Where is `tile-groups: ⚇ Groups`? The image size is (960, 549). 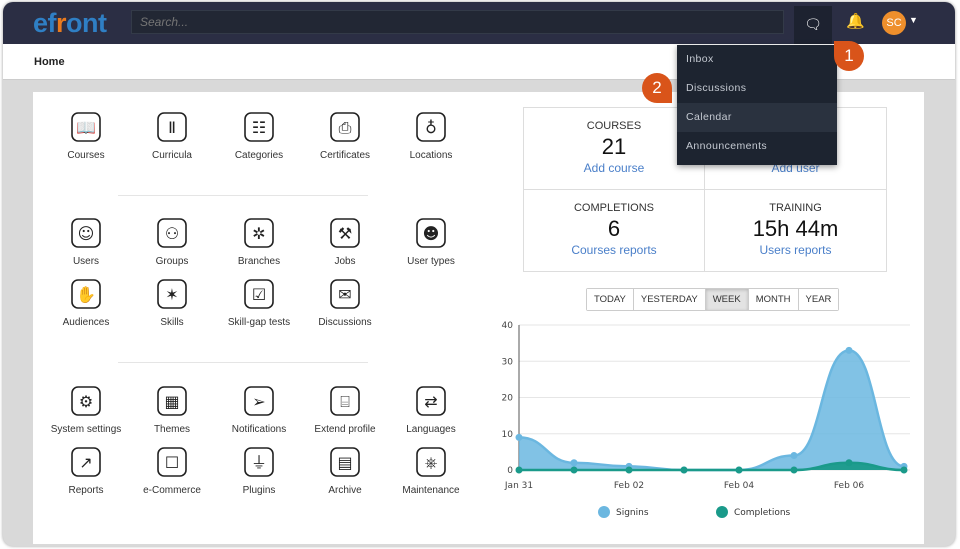
tile-groups: ⚇ Groups is located at coordinates (172, 241).